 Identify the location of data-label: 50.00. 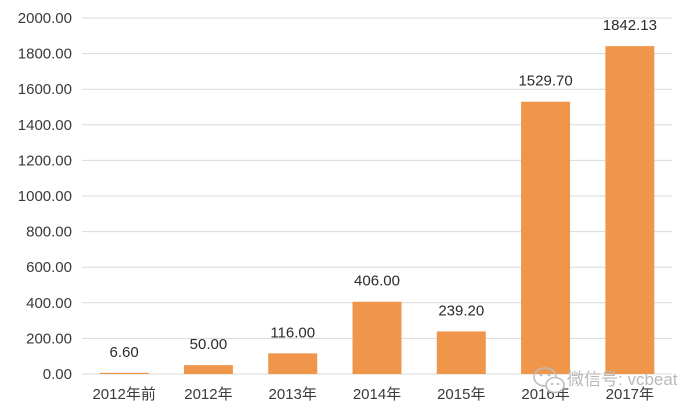
(209, 344).